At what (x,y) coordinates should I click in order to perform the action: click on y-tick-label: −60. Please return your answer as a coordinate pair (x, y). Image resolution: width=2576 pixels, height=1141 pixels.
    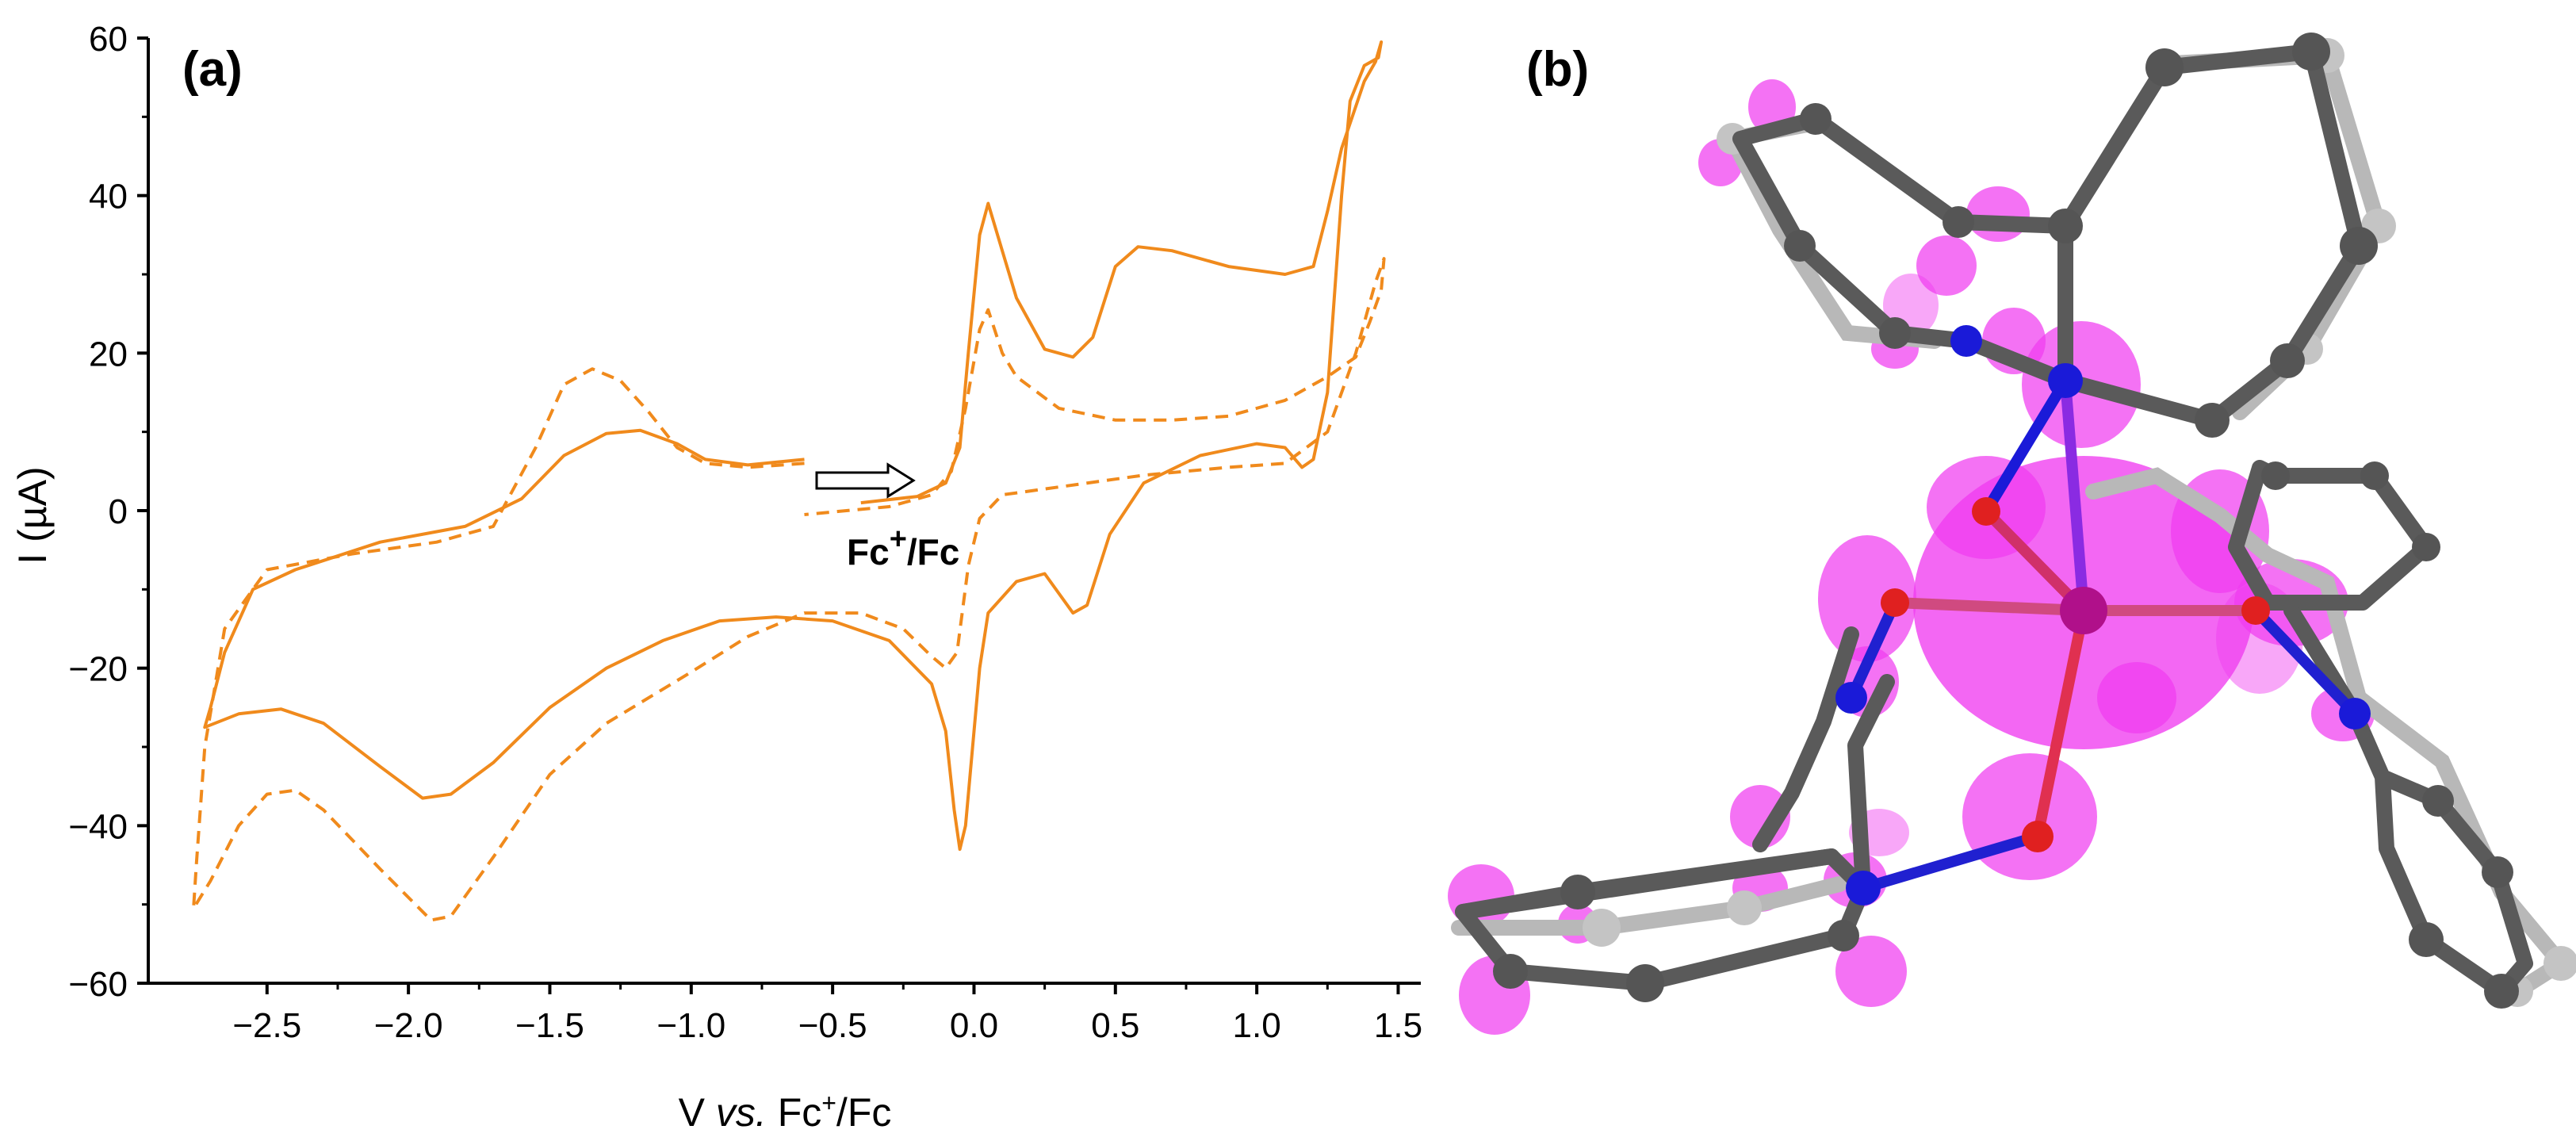
    Looking at the image, I should click on (98, 984).